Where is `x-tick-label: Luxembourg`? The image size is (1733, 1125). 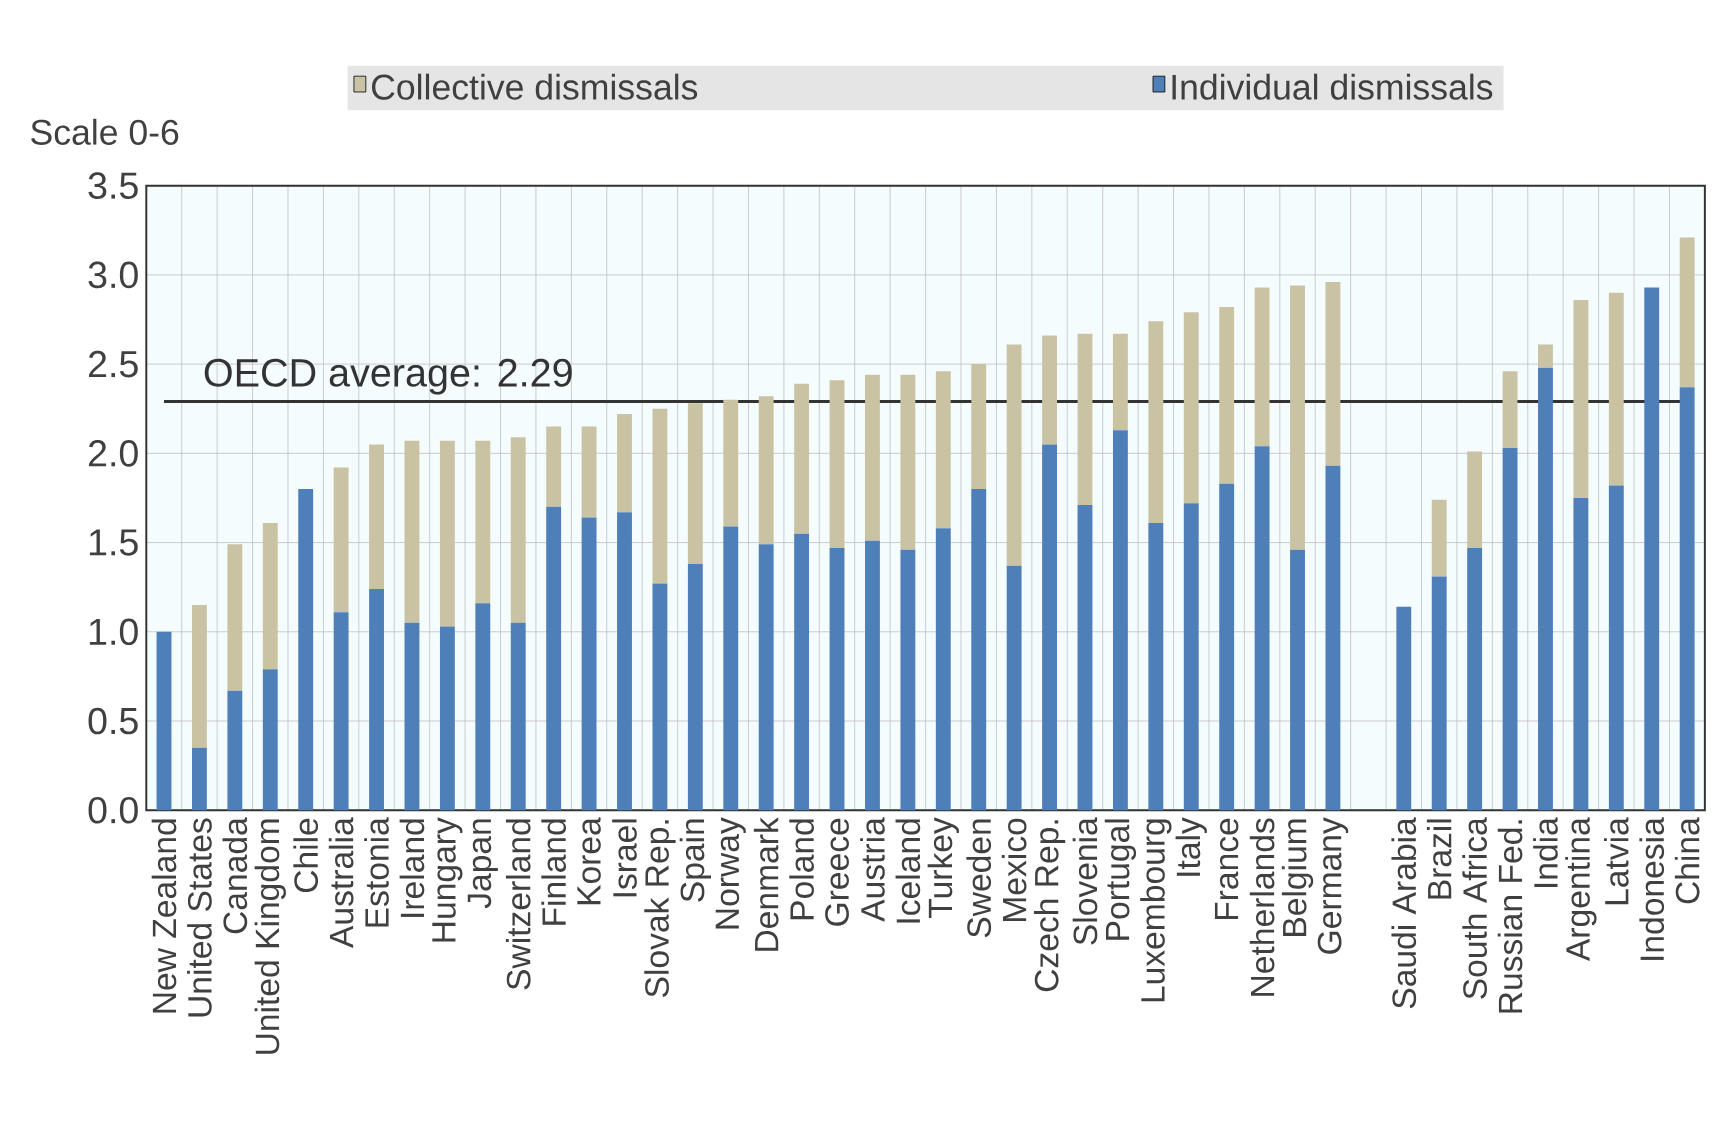 x-tick-label: Luxembourg is located at coordinates (1156, 910).